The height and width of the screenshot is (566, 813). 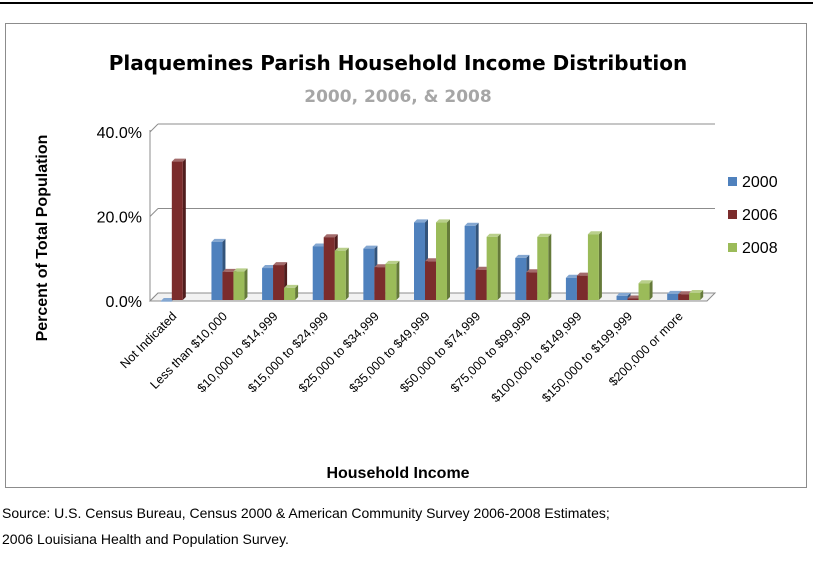 What do you see at coordinates (42, 238) in the screenshot?
I see `y-axis-title: Percent of Total Population` at bounding box center [42, 238].